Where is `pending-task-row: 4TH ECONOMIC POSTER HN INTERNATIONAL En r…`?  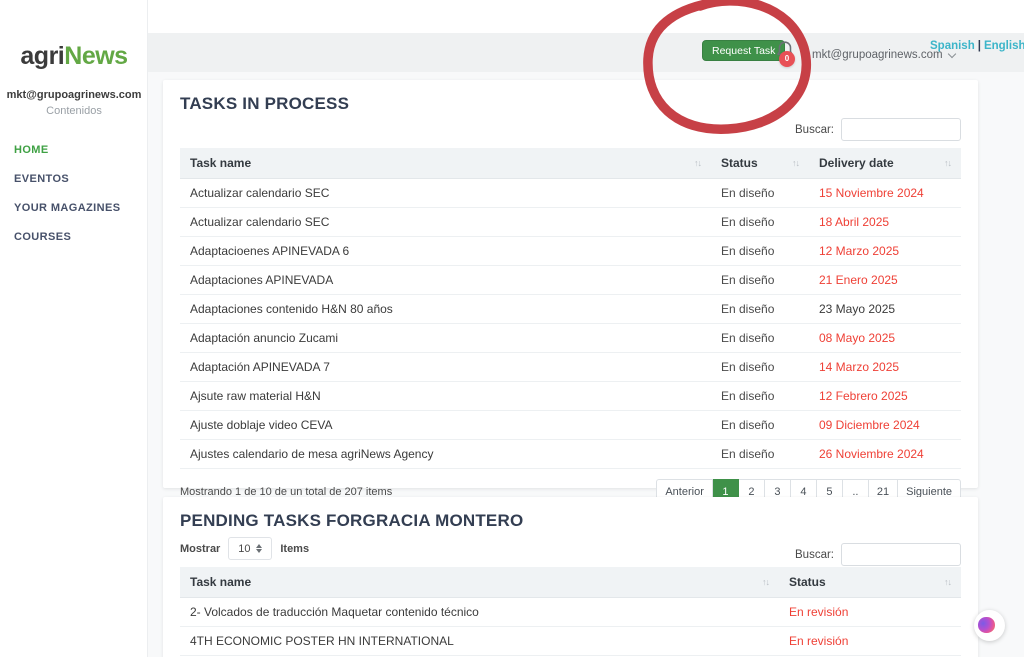
pending-task-row: 4TH ECONOMIC POSTER HN INTERNATIONAL En r… is located at coordinates (570, 641).